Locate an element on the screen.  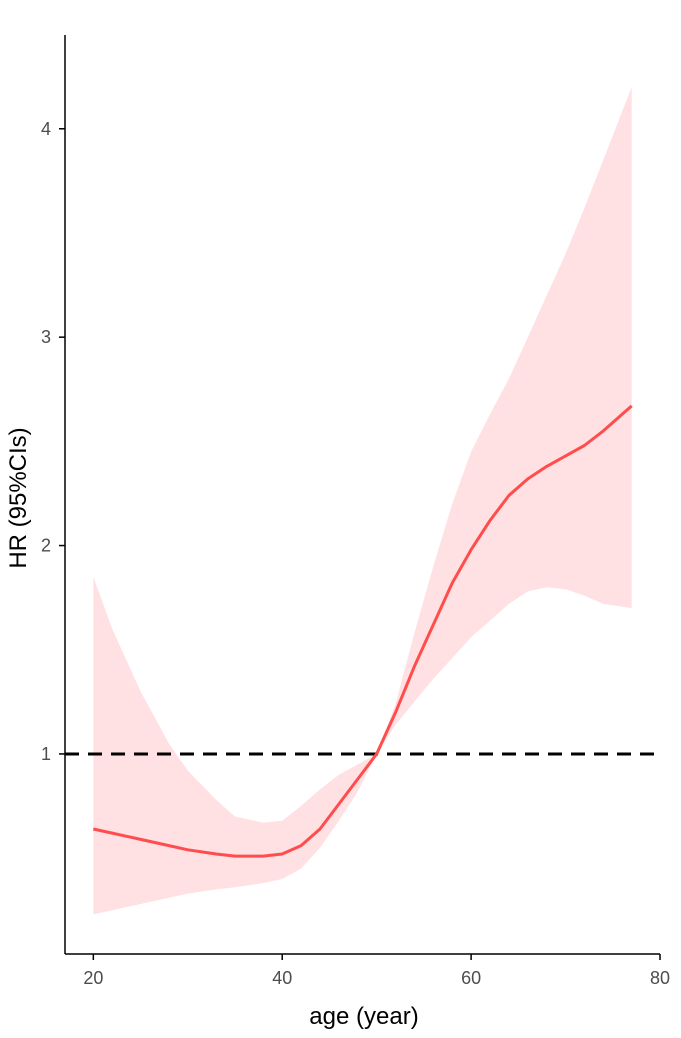
x-tick-label: 80 is located at coordinates (660, 978).